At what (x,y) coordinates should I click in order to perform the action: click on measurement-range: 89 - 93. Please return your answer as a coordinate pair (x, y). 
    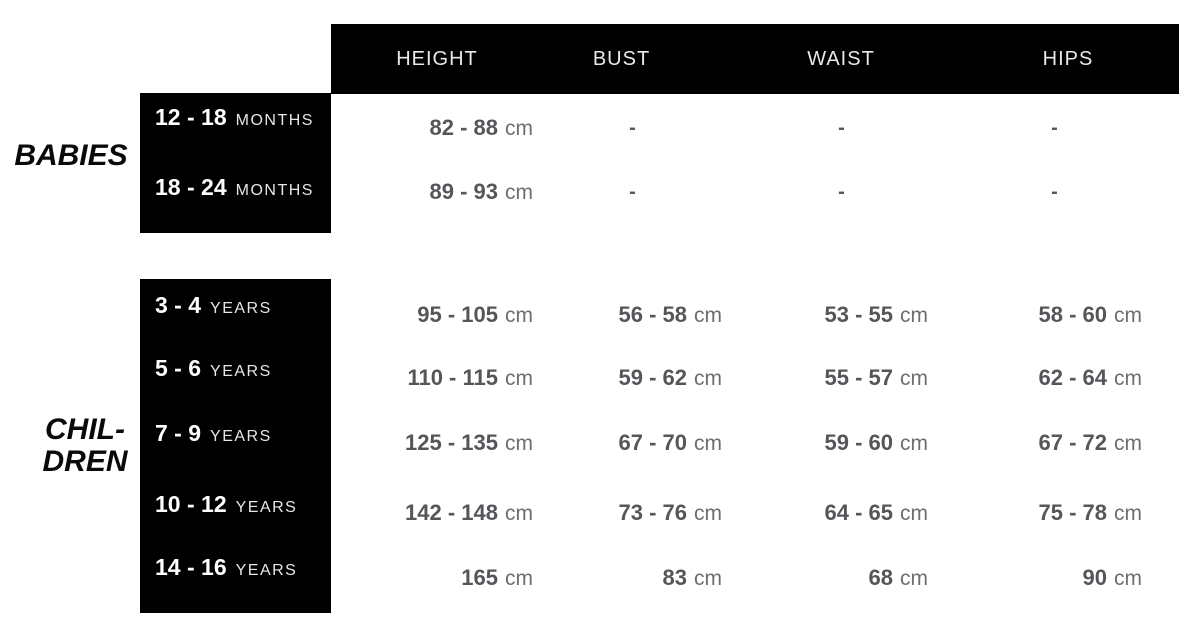
    Looking at the image, I should click on (464, 191).